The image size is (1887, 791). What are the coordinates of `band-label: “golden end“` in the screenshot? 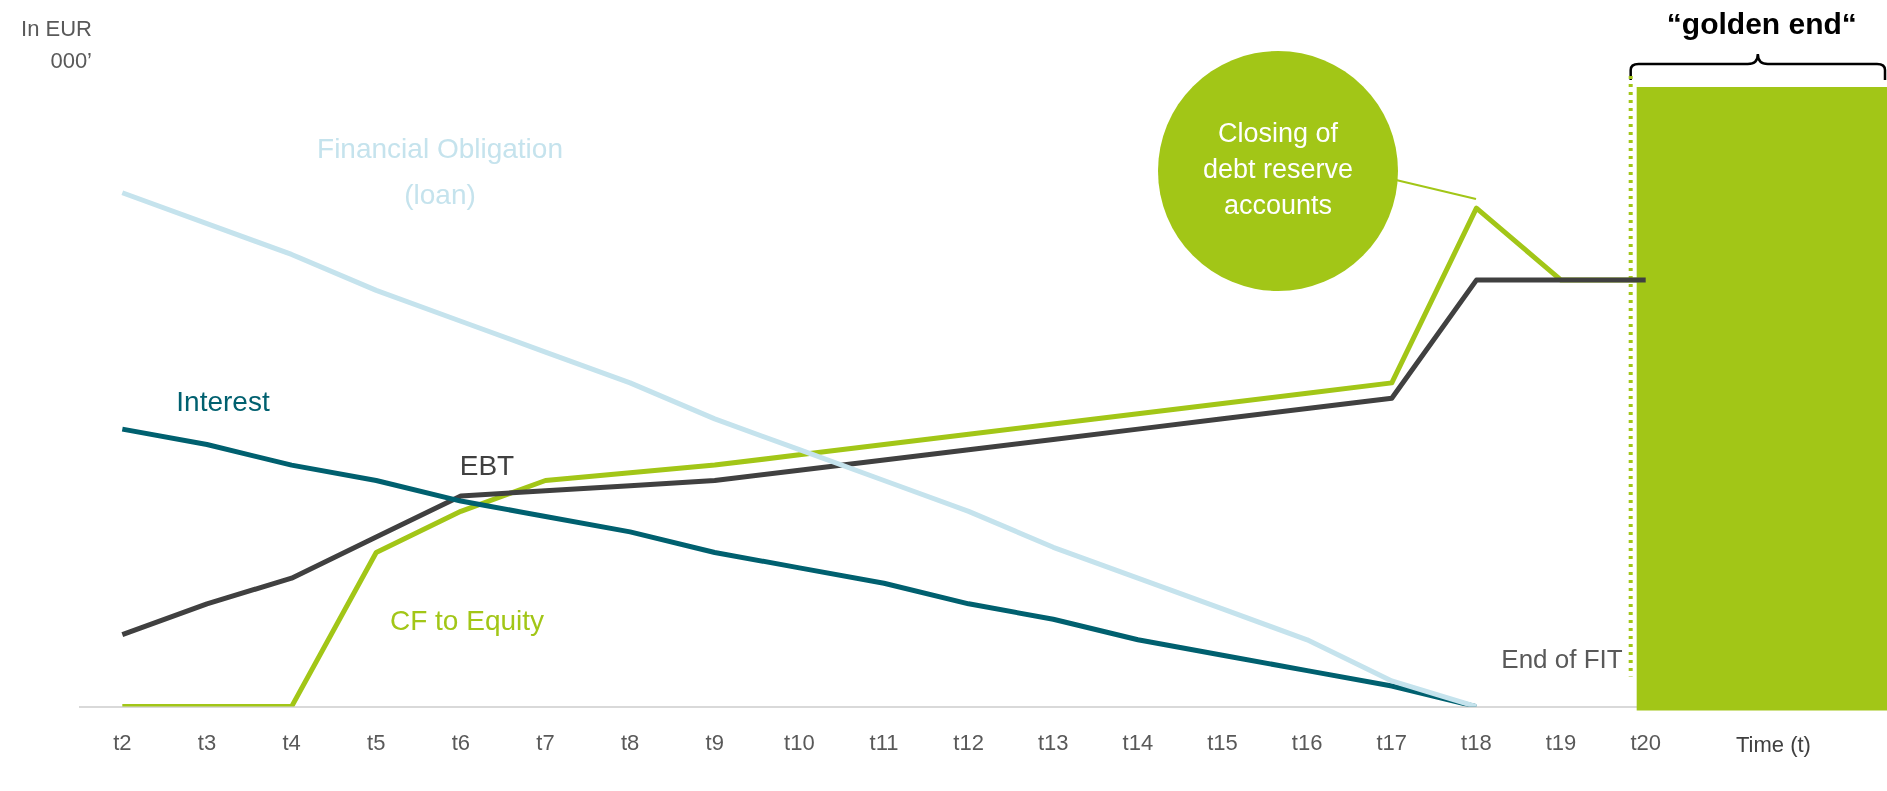 It's located at (1761, 24).